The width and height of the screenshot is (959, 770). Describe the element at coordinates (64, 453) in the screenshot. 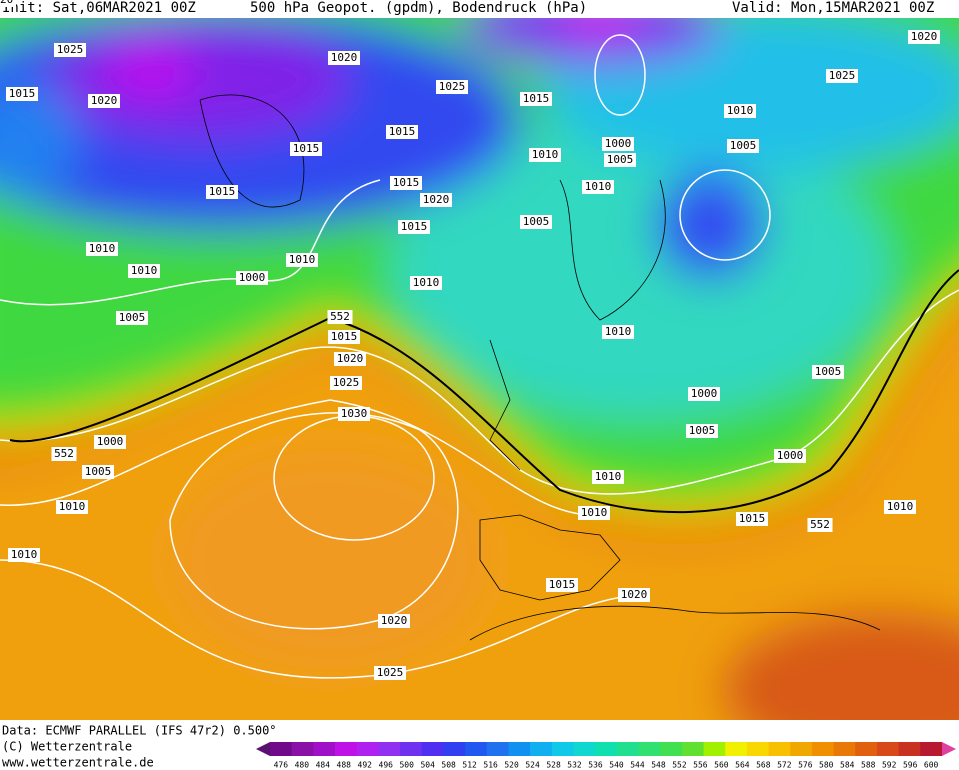

I see `isobar-label: 552` at that location.